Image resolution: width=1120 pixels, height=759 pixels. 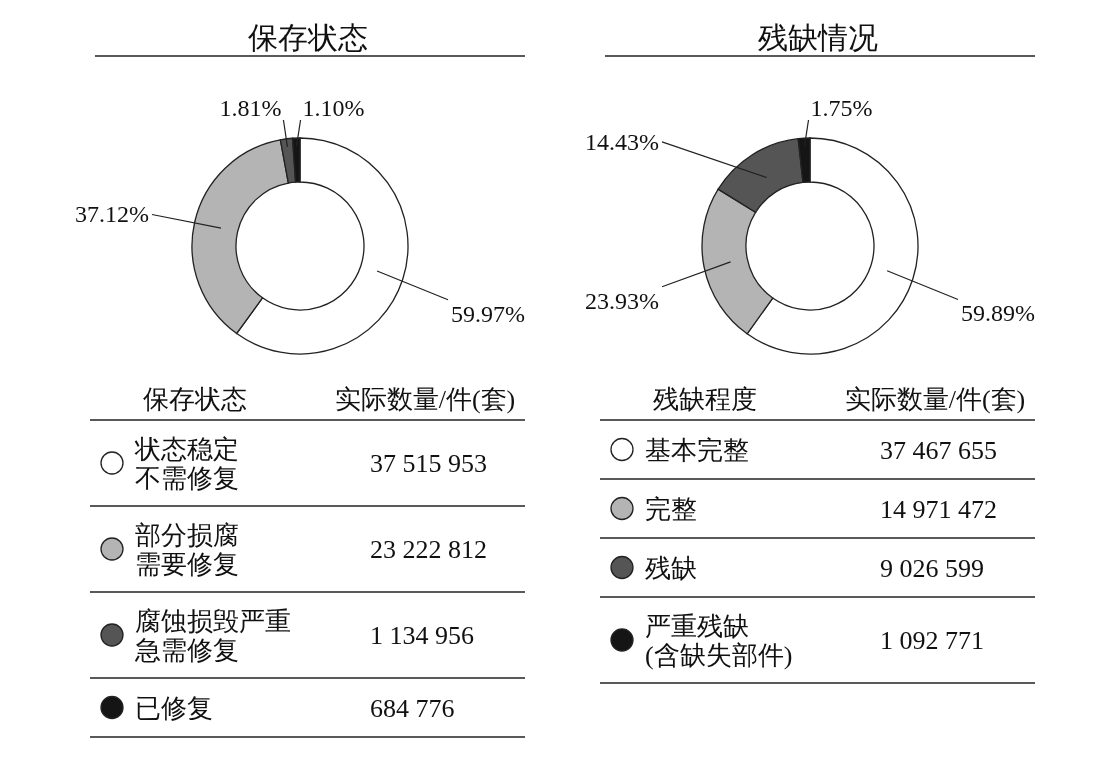 I want to click on table-value: 684 776, so click(x=412, y=708).